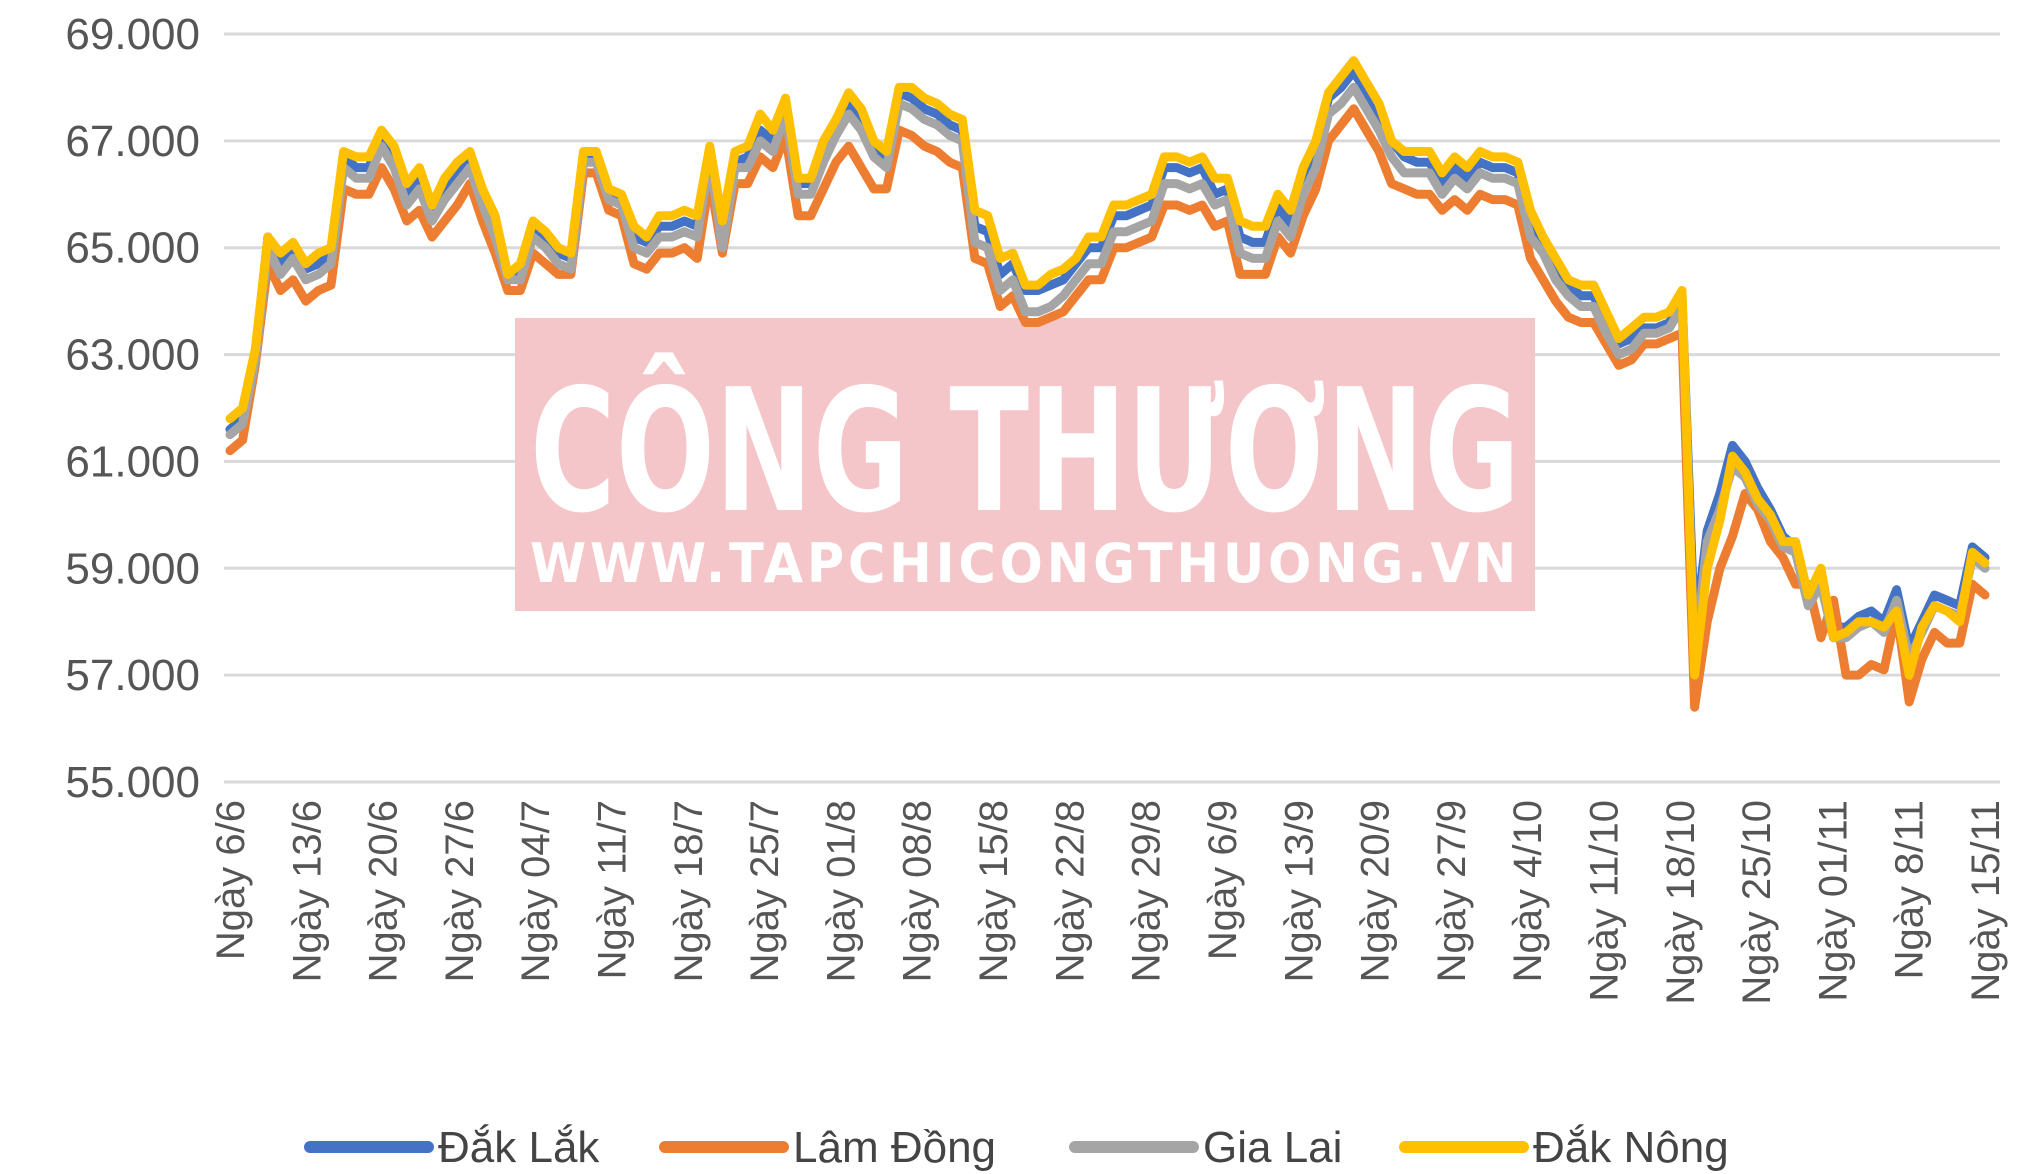 The height and width of the screenshot is (1174, 2020). What do you see at coordinates (1376, 891) in the screenshot?
I see `x-tick-label: Ngày 20/9` at bounding box center [1376, 891].